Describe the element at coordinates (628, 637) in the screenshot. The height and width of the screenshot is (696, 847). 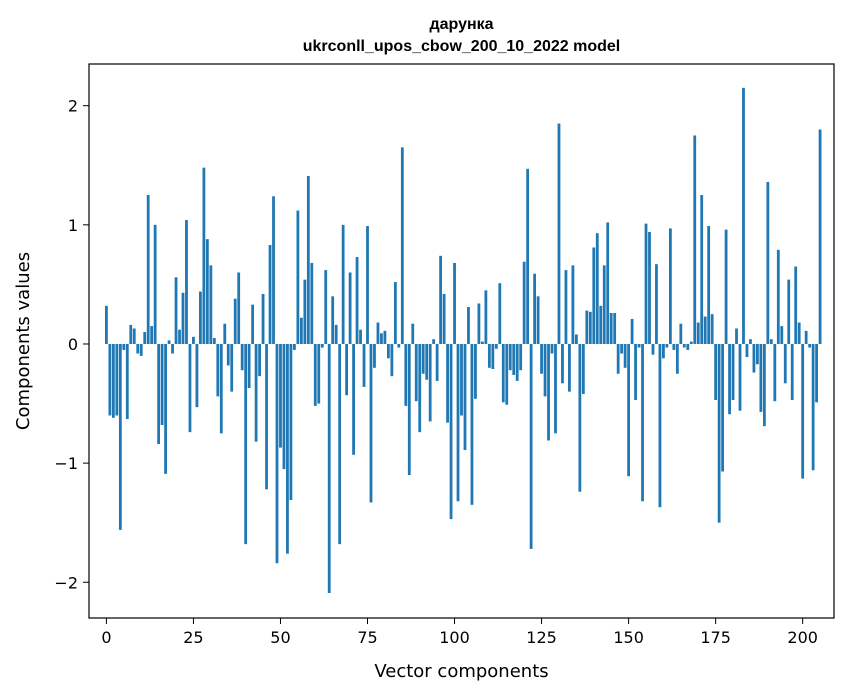
I see `x-tick-label: 150` at that location.